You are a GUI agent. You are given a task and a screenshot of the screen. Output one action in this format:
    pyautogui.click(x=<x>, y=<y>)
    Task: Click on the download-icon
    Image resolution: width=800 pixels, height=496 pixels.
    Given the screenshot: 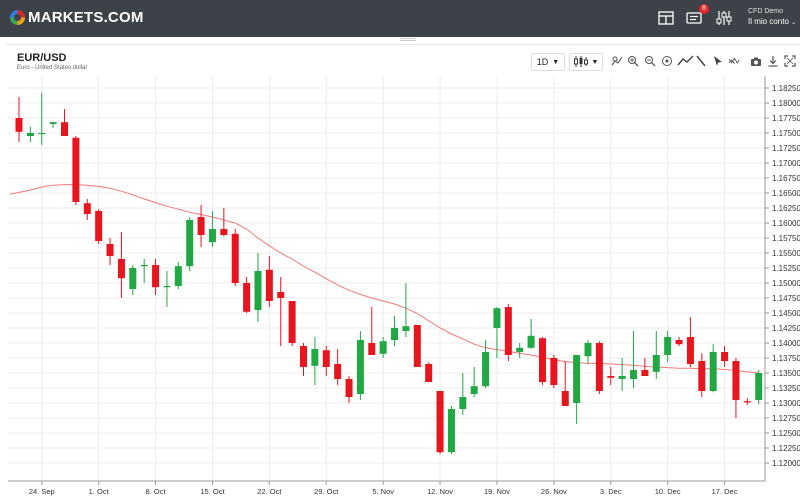 What is the action you would take?
    pyautogui.click(x=773, y=61)
    